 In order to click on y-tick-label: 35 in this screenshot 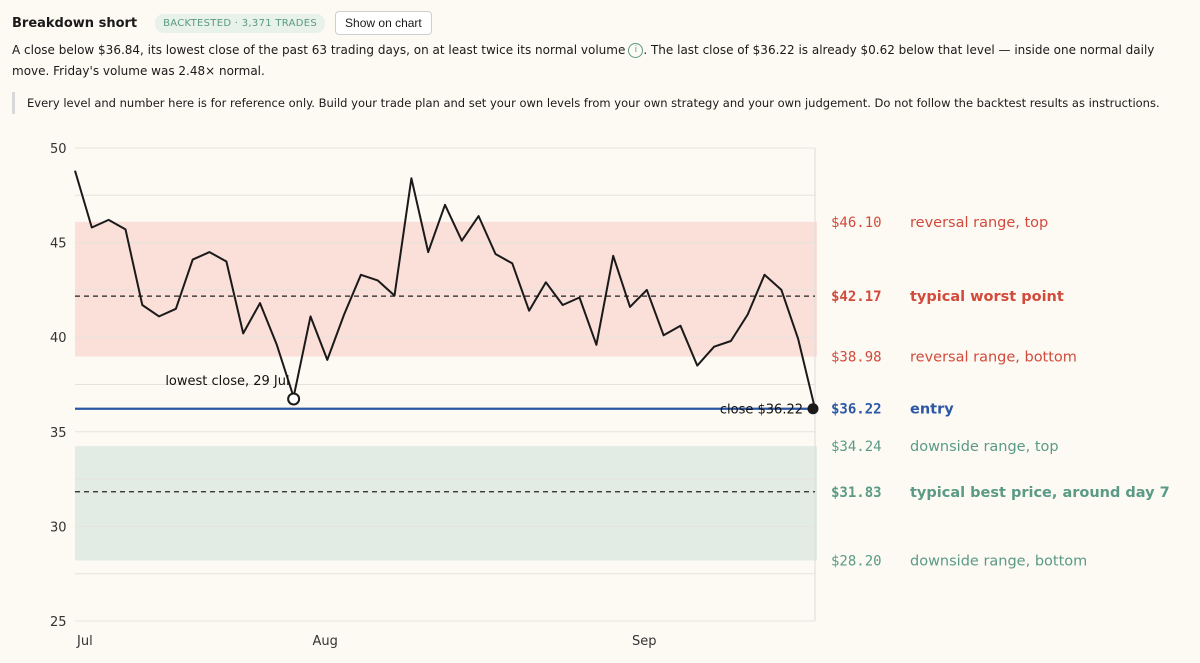, I will do `click(58, 433)`.